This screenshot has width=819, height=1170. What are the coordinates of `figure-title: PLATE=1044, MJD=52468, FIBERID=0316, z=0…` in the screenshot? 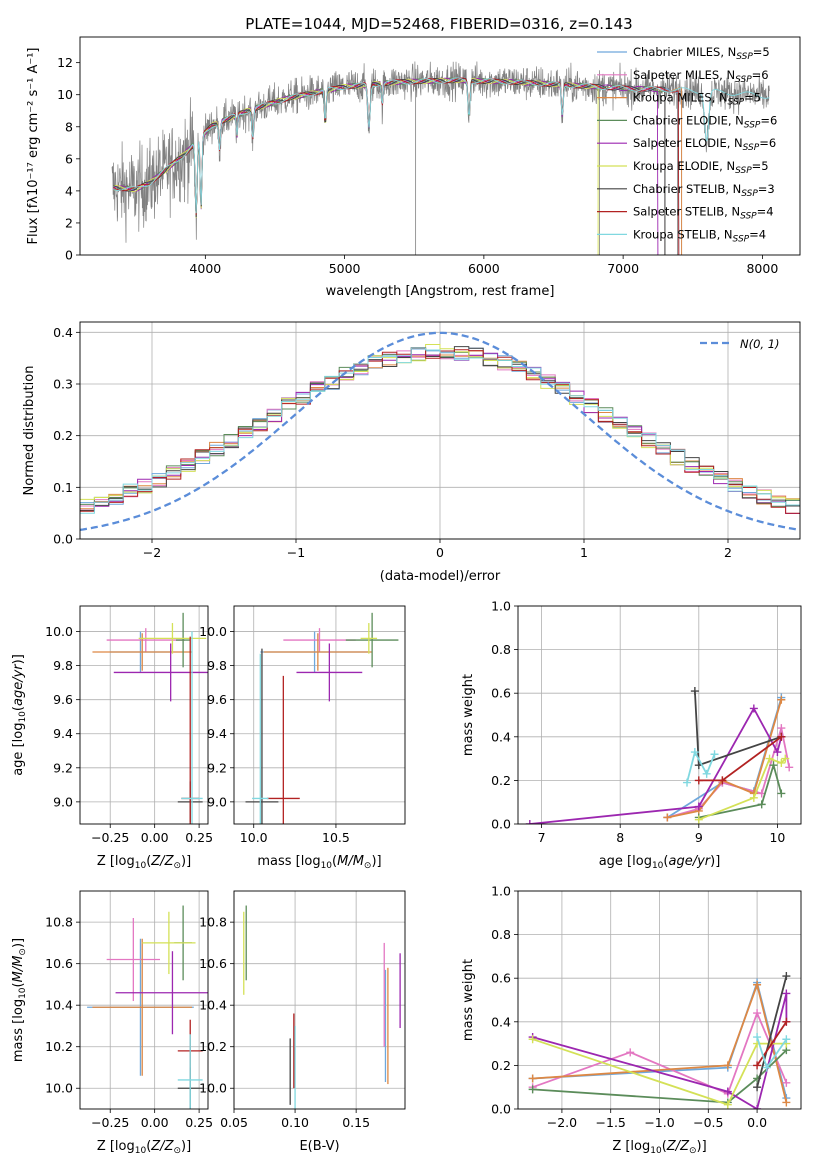 It's located at (438, 24).